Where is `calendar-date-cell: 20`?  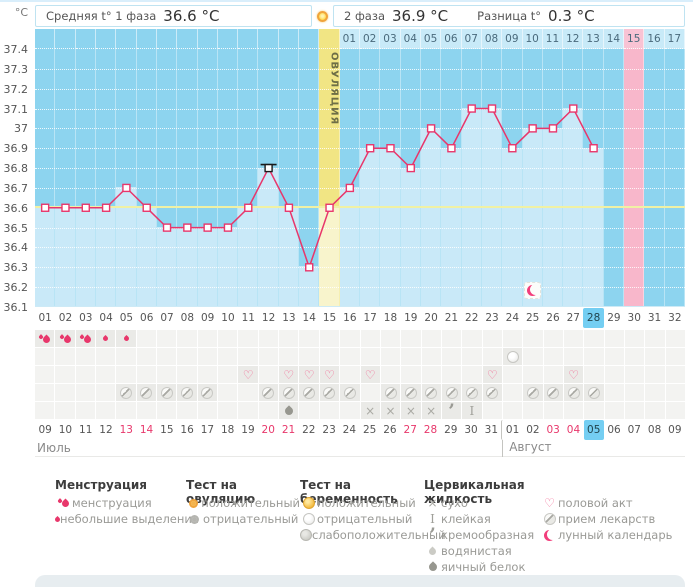 calendar-date-cell: 20 is located at coordinates (268, 430).